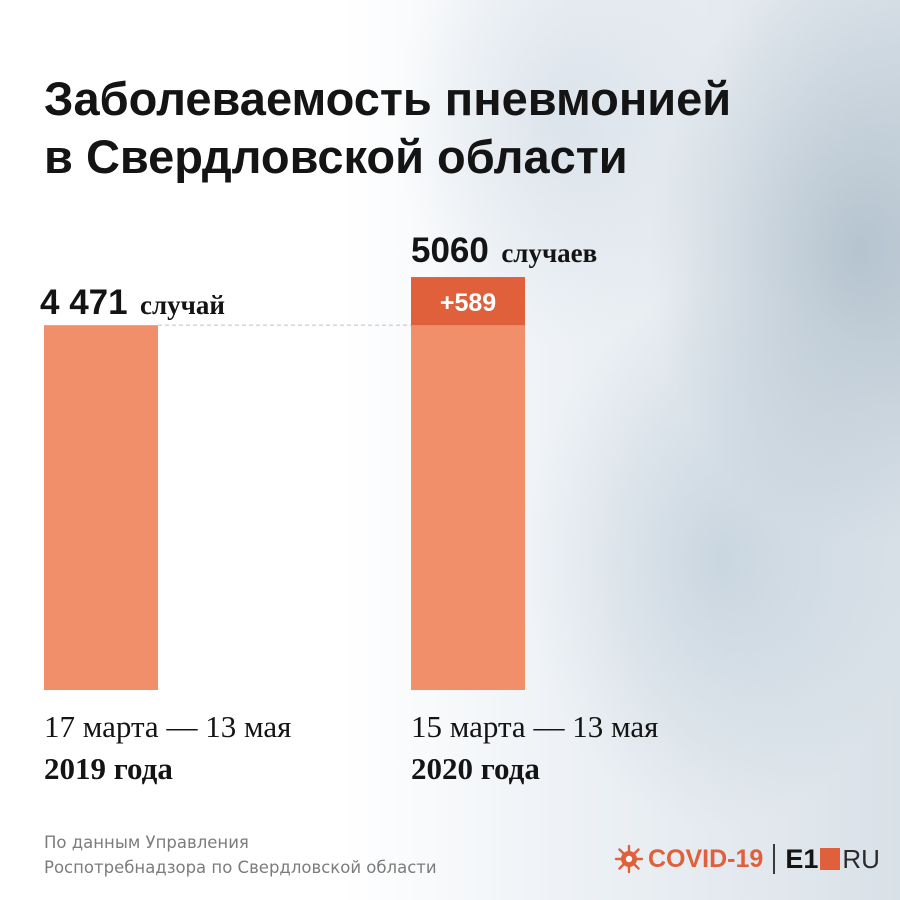 Image resolution: width=900 pixels, height=900 pixels. What do you see at coordinates (84, 302) in the screenshot?
I see `value-label-2019-number: 4 471` at bounding box center [84, 302].